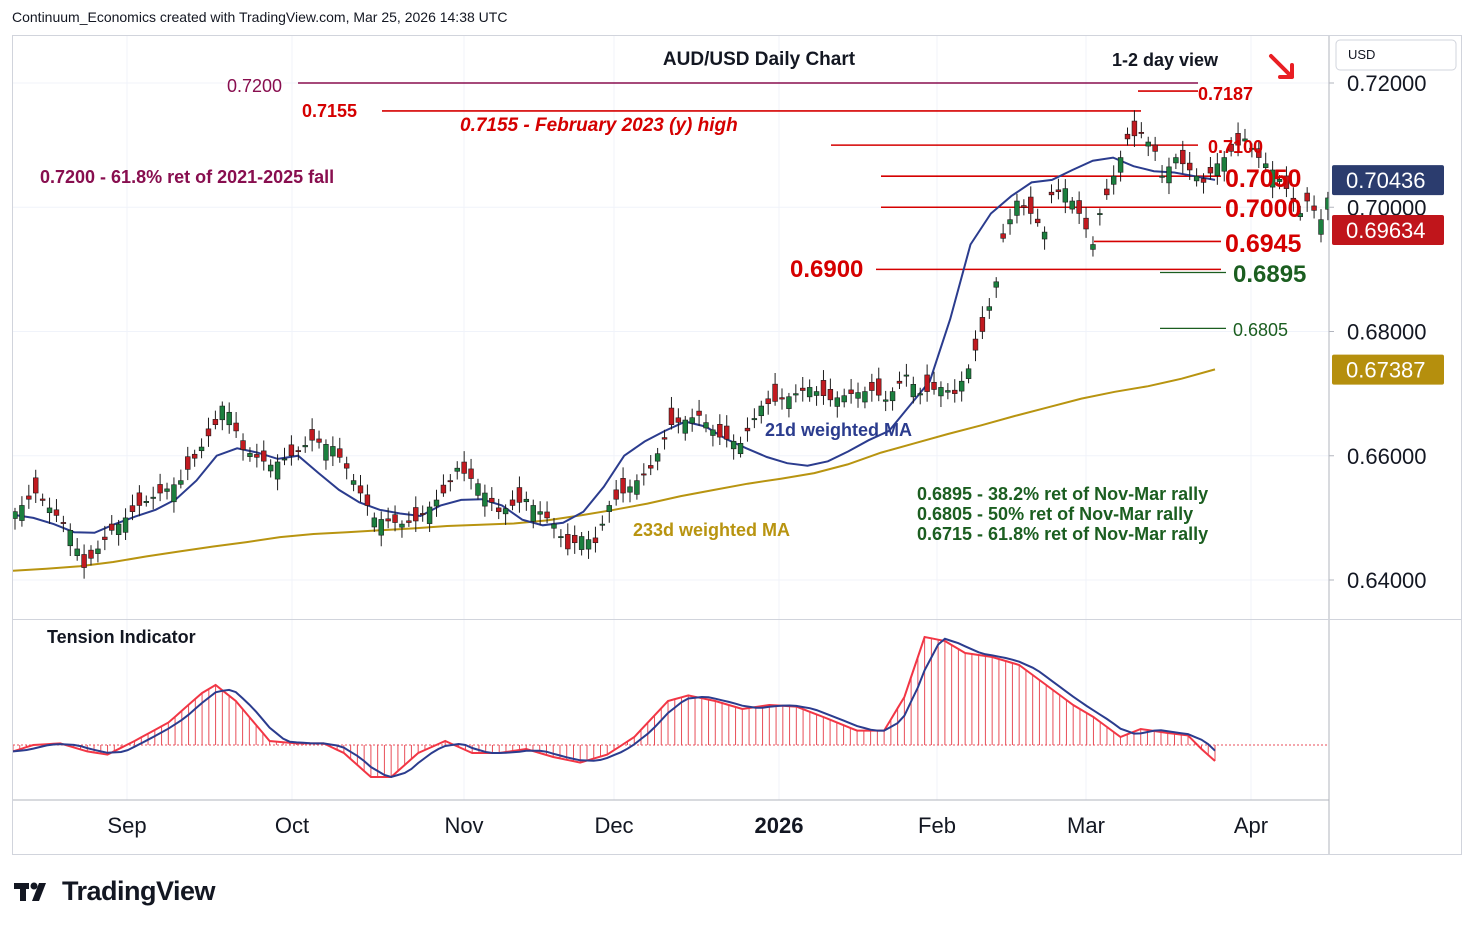 The image size is (1474, 930). What do you see at coordinates (759, 59) in the screenshot?
I see `chart-title: AUD/USD Daily Chart` at bounding box center [759, 59].